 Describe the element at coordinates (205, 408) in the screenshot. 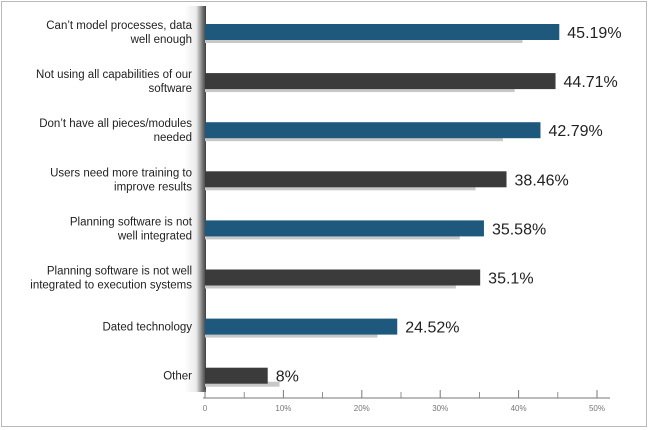

I see `x-tick-label: 0` at that location.